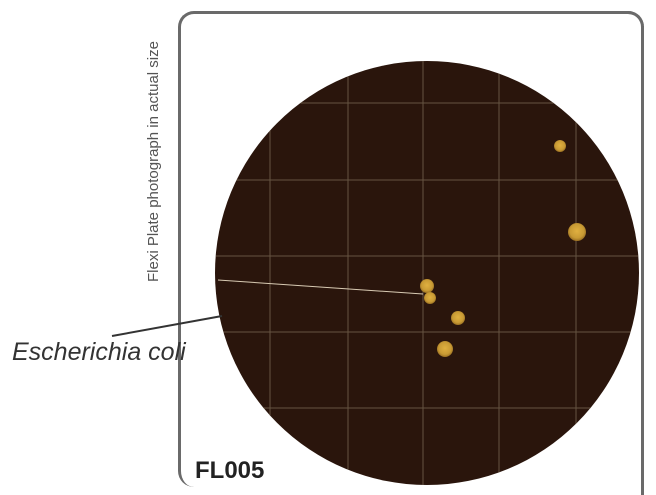 The image size is (656, 495). What do you see at coordinates (230, 470) in the screenshot?
I see `plate-code: FL005` at bounding box center [230, 470].